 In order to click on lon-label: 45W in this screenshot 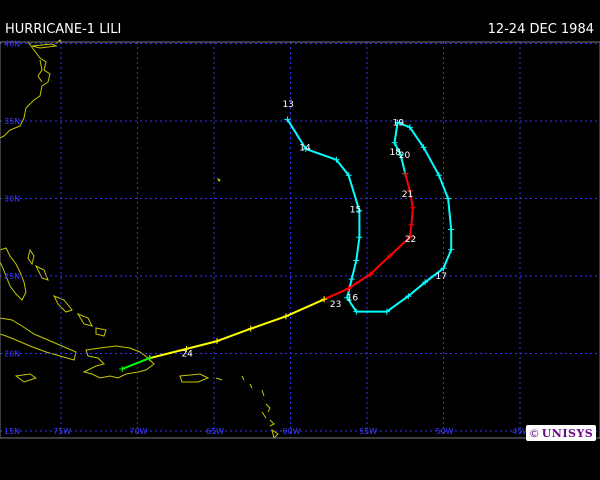, I will do `click(521, 431)`.